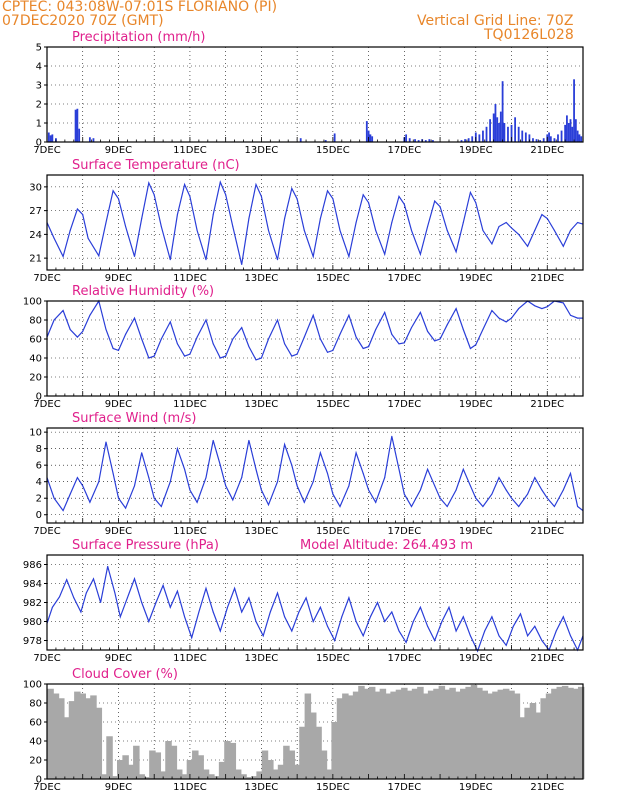 This screenshot has height=800, width=618. I want to click on y-tick-label: 100, so click(32, 685).